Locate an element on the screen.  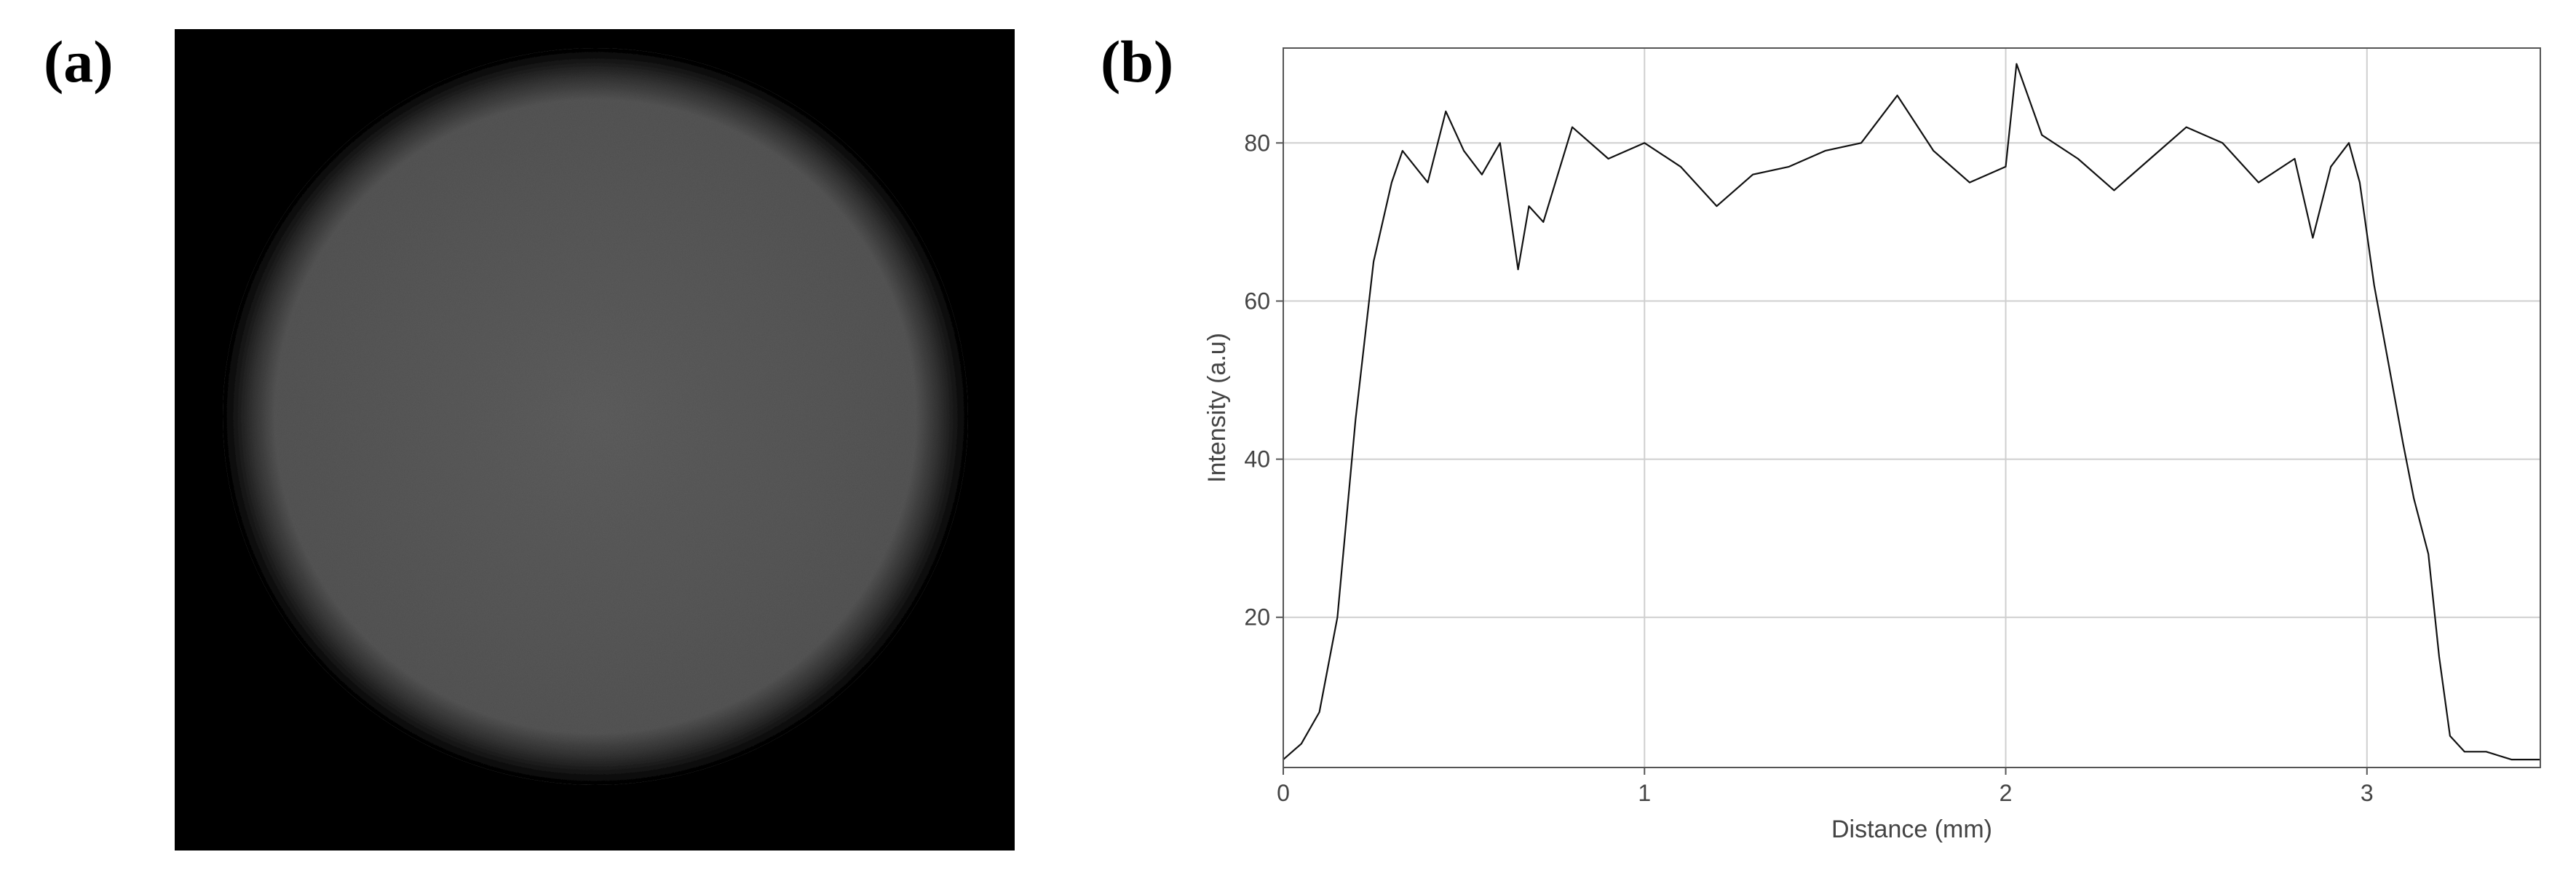
panel-label-a: (a) is located at coordinates (79, 61).